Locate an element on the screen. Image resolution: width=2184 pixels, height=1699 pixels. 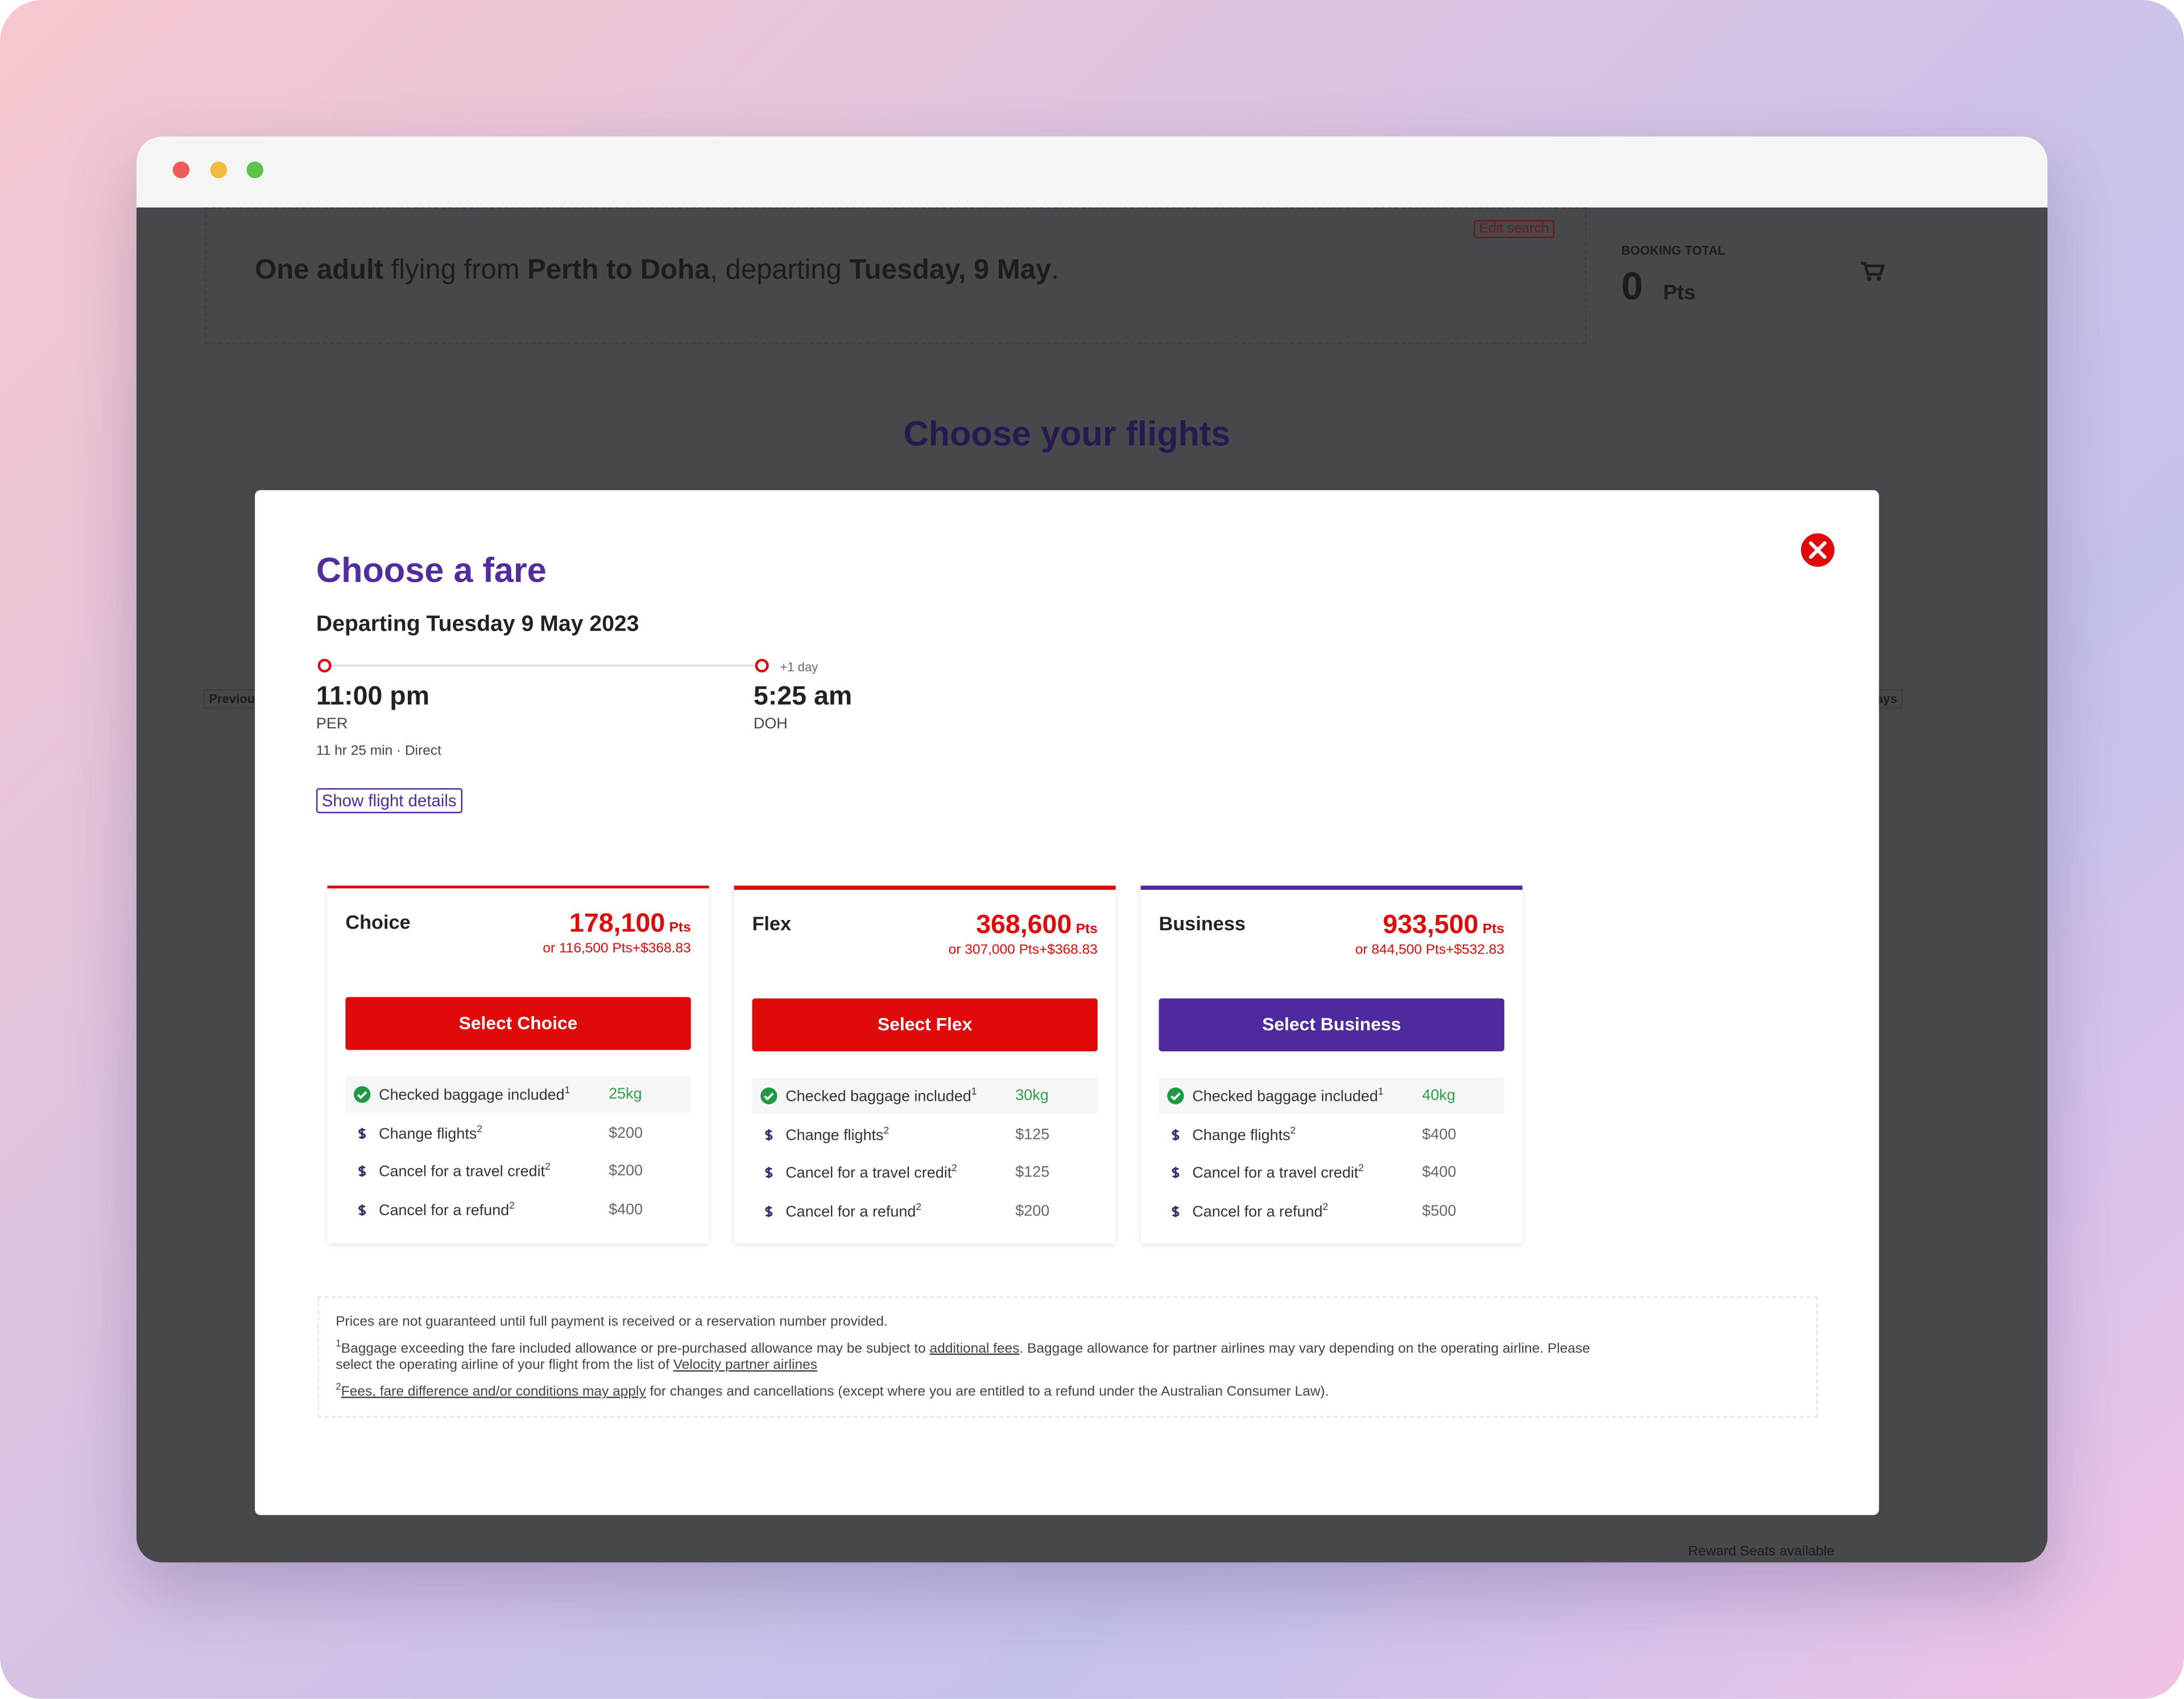
reward-seats-note: Reward Seats available is located at coordinates (1761, 1552).